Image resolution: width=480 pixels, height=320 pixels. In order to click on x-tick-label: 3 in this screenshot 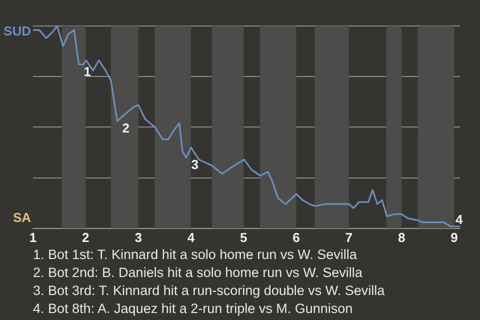, I will do `click(138, 237)`.